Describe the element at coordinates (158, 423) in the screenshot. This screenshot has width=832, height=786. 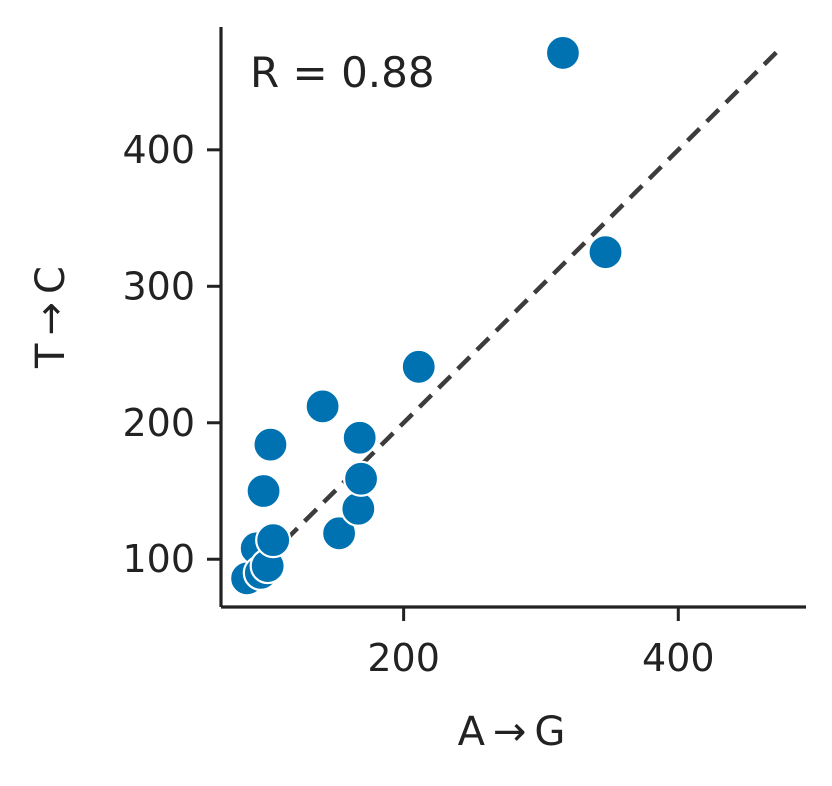
I see `y-tick-label: 200` at that location.